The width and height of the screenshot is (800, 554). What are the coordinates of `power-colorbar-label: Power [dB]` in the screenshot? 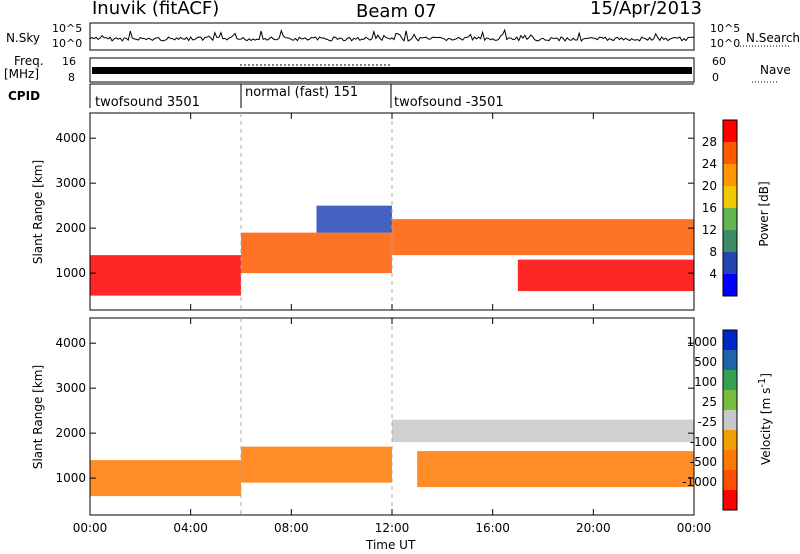 It's located at (764, 214).